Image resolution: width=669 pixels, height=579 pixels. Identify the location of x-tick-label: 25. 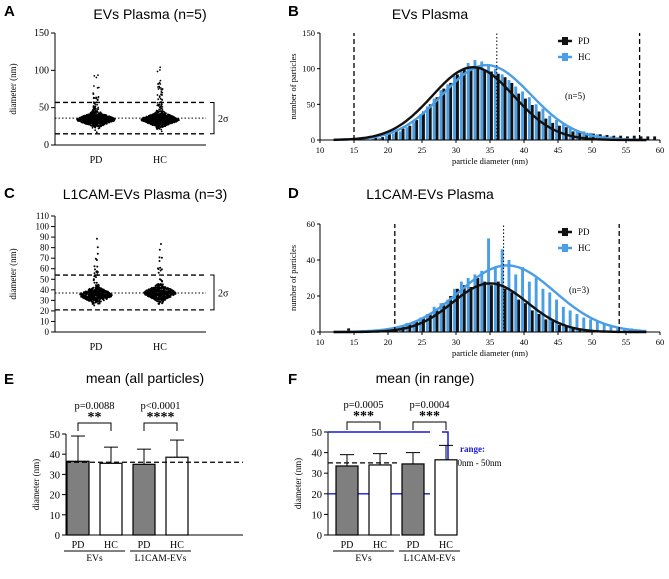
(422, 150).